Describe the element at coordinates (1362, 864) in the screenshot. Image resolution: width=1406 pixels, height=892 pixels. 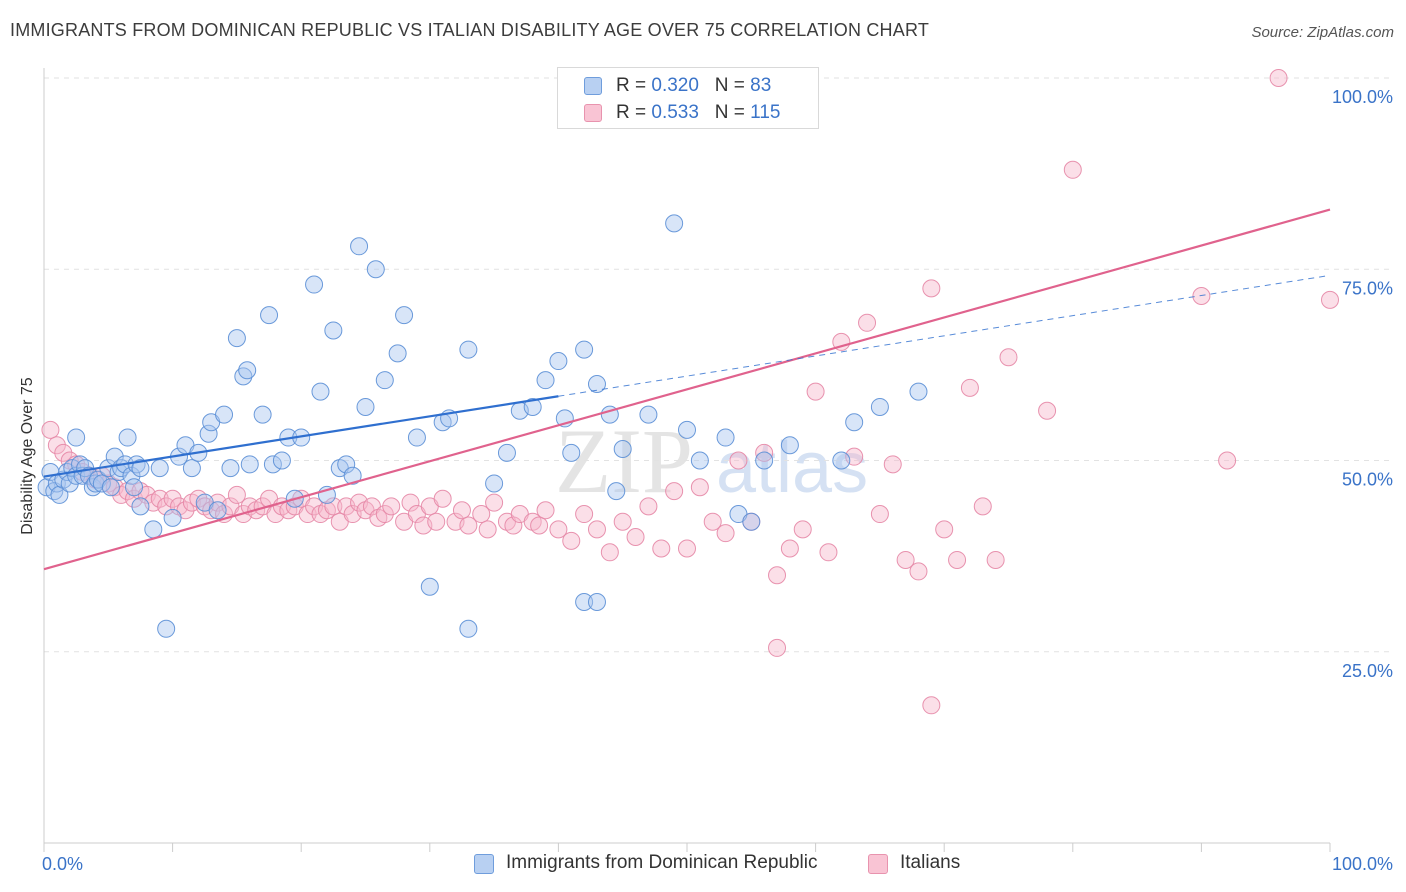
I see `x-tick-label: 100.0%` at that location.